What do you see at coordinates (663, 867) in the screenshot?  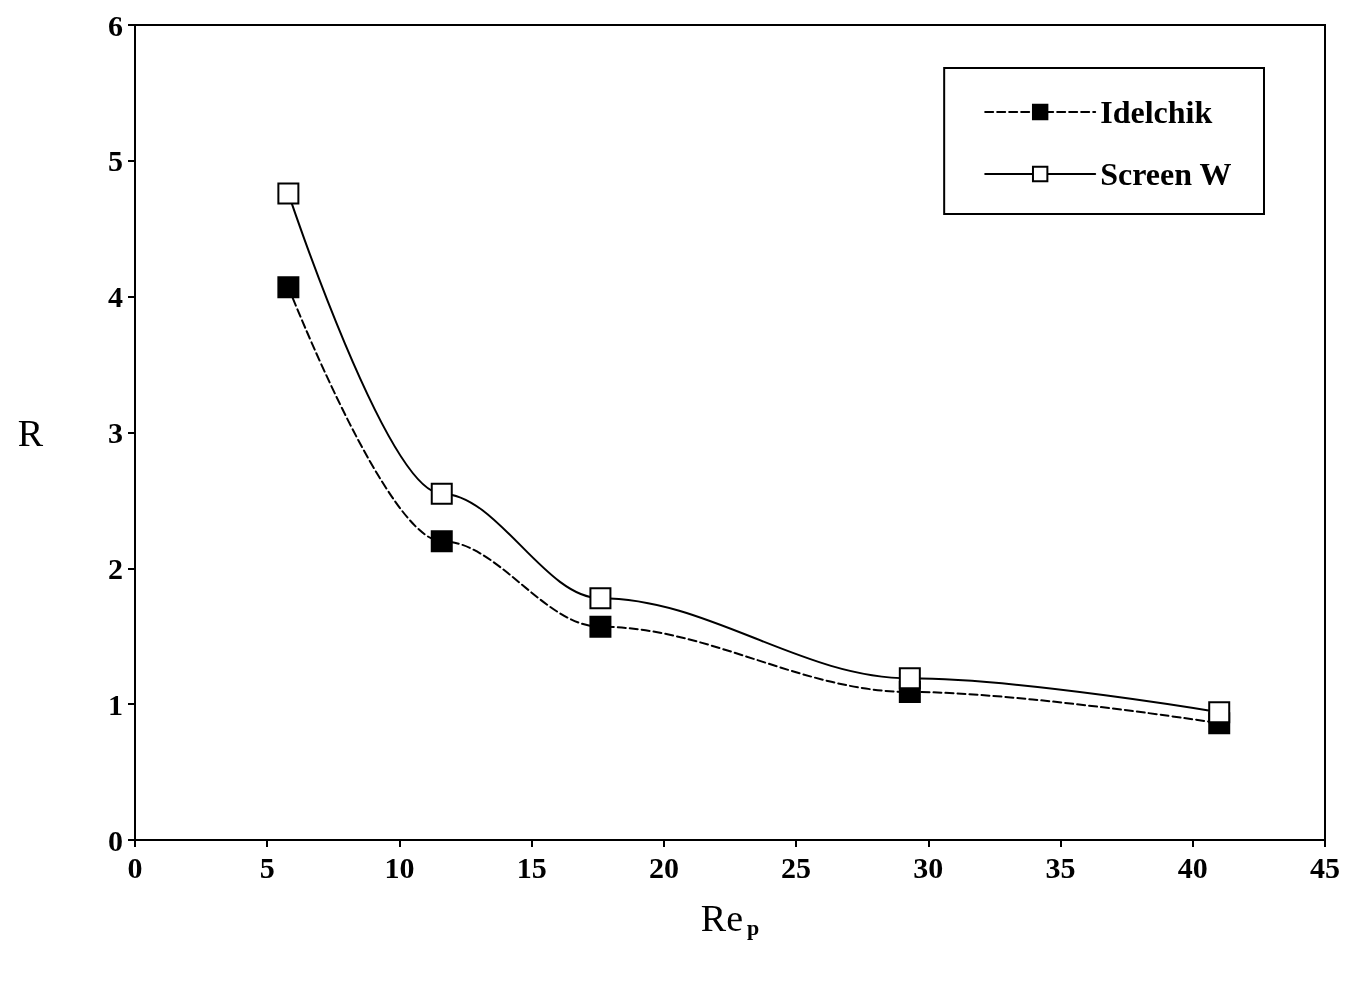 I see `x-tick-label: 20` at bounding box center [663, 867].